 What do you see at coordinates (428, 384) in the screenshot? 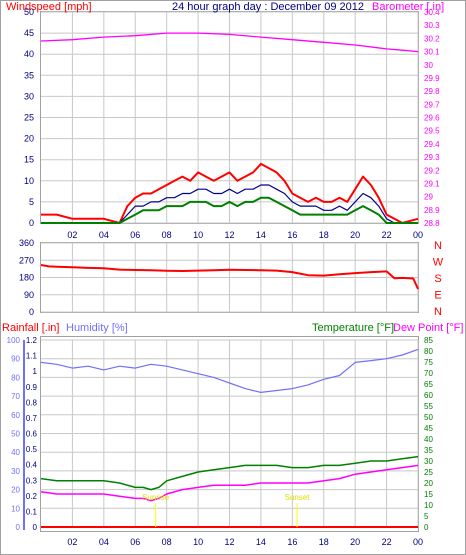
I see `temperature-tick-label: 65` at bounding box center [428, 384].